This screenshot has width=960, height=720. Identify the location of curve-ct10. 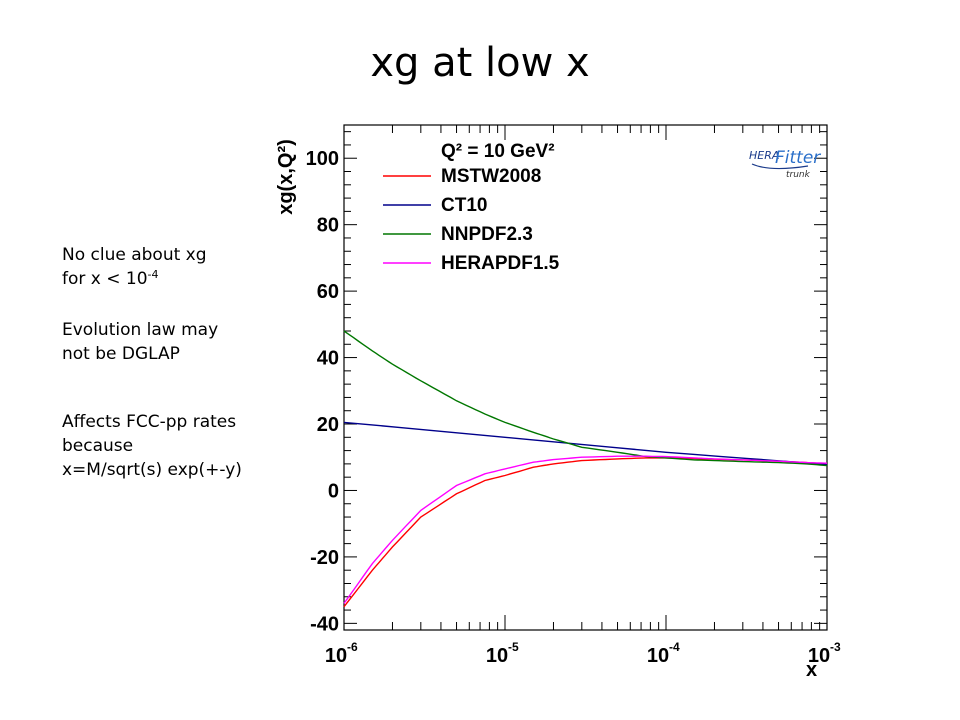
(585, 443).